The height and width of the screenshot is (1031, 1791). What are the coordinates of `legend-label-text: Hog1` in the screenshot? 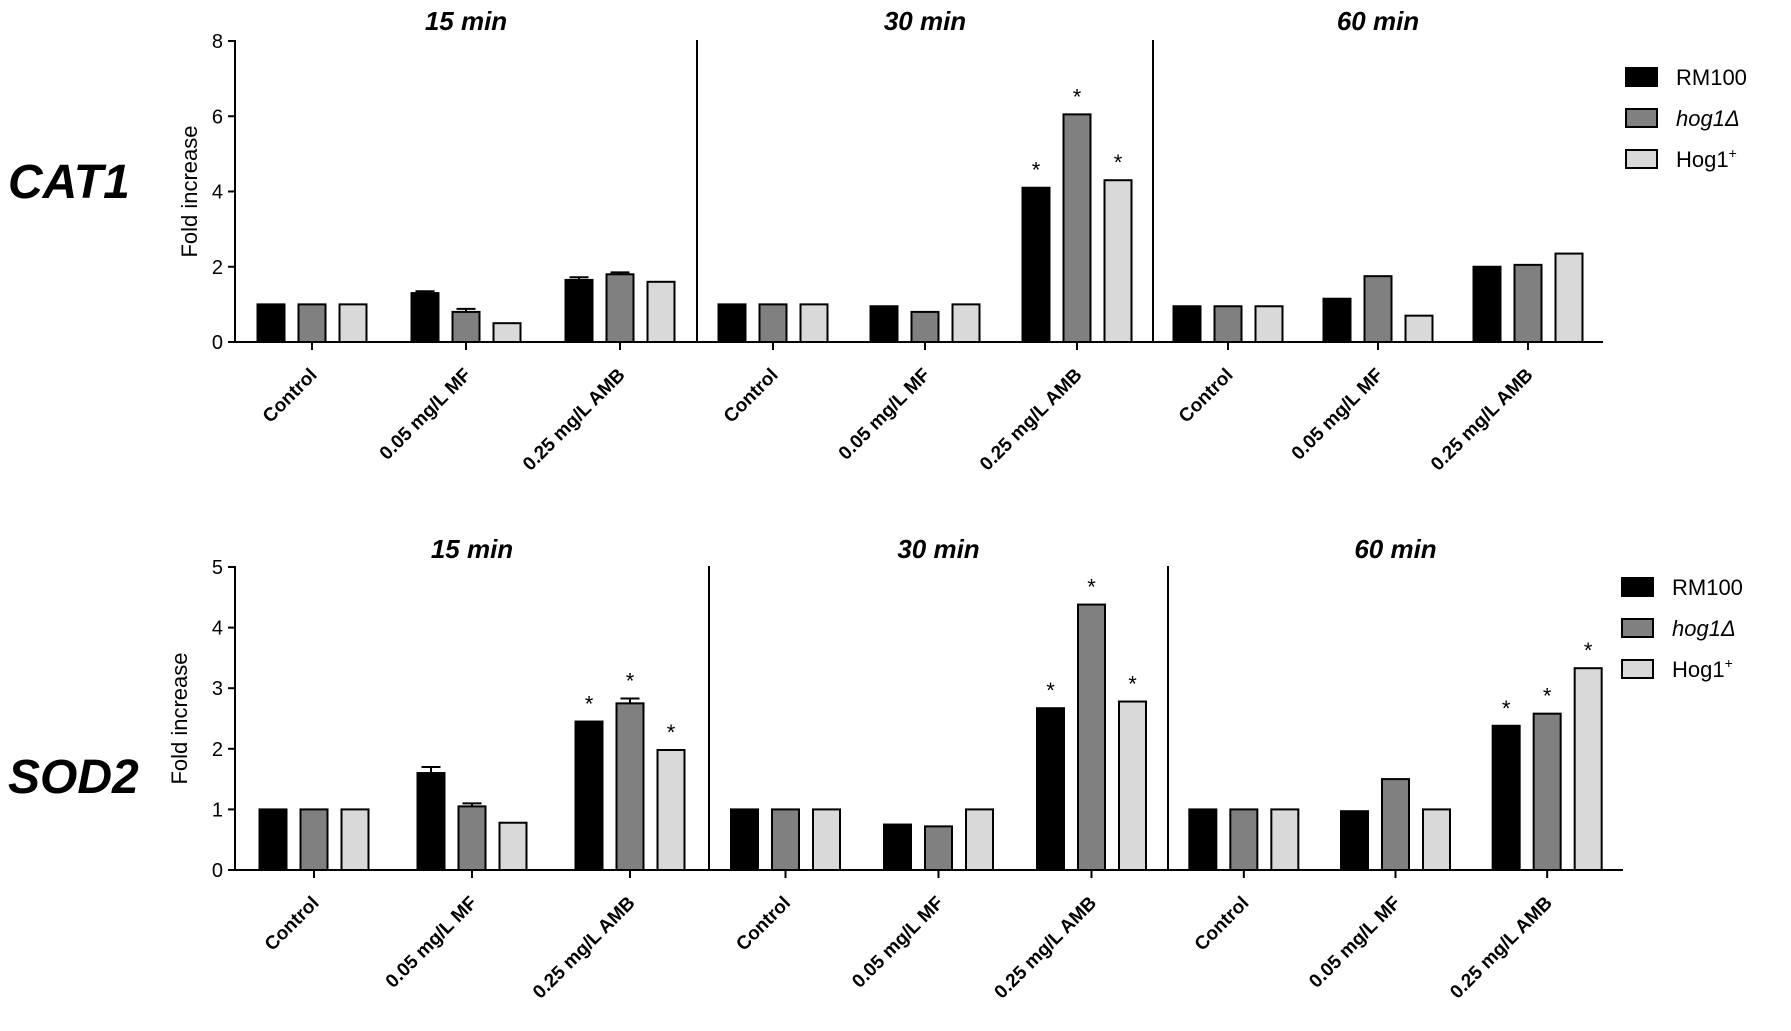 It's located at (1698, 669).